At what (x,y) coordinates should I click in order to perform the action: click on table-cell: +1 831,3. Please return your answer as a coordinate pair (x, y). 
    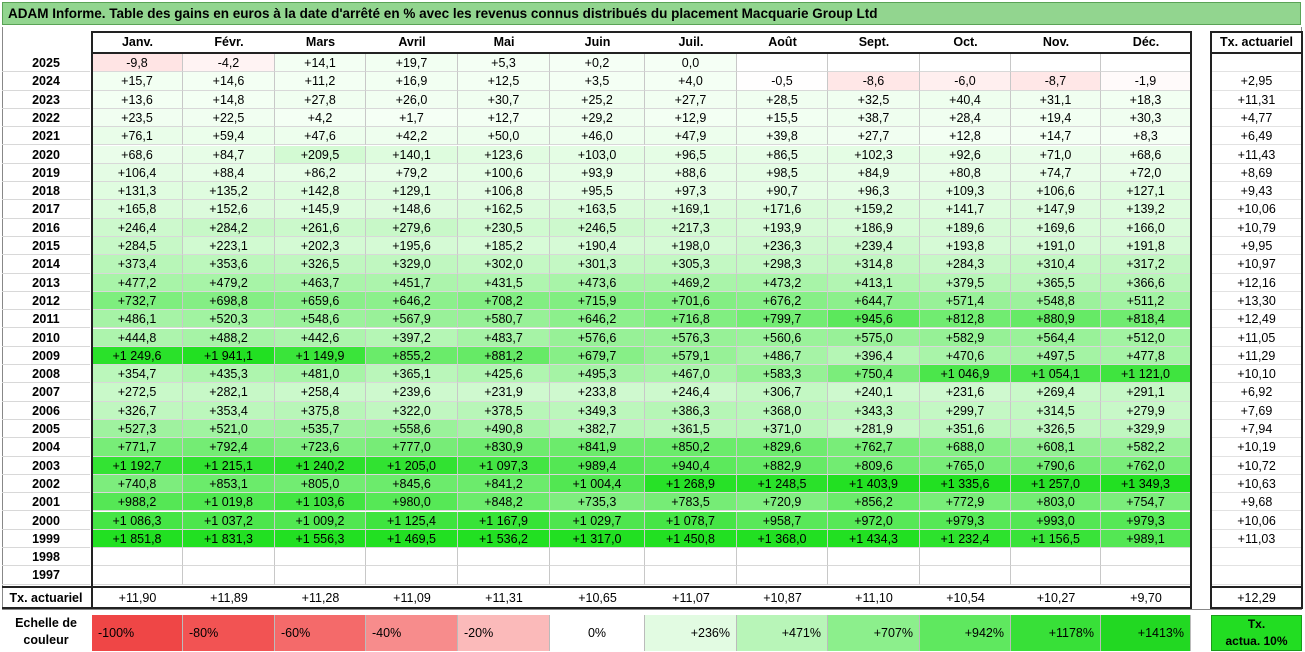
    Looking at the image, I should click on (229, 539).